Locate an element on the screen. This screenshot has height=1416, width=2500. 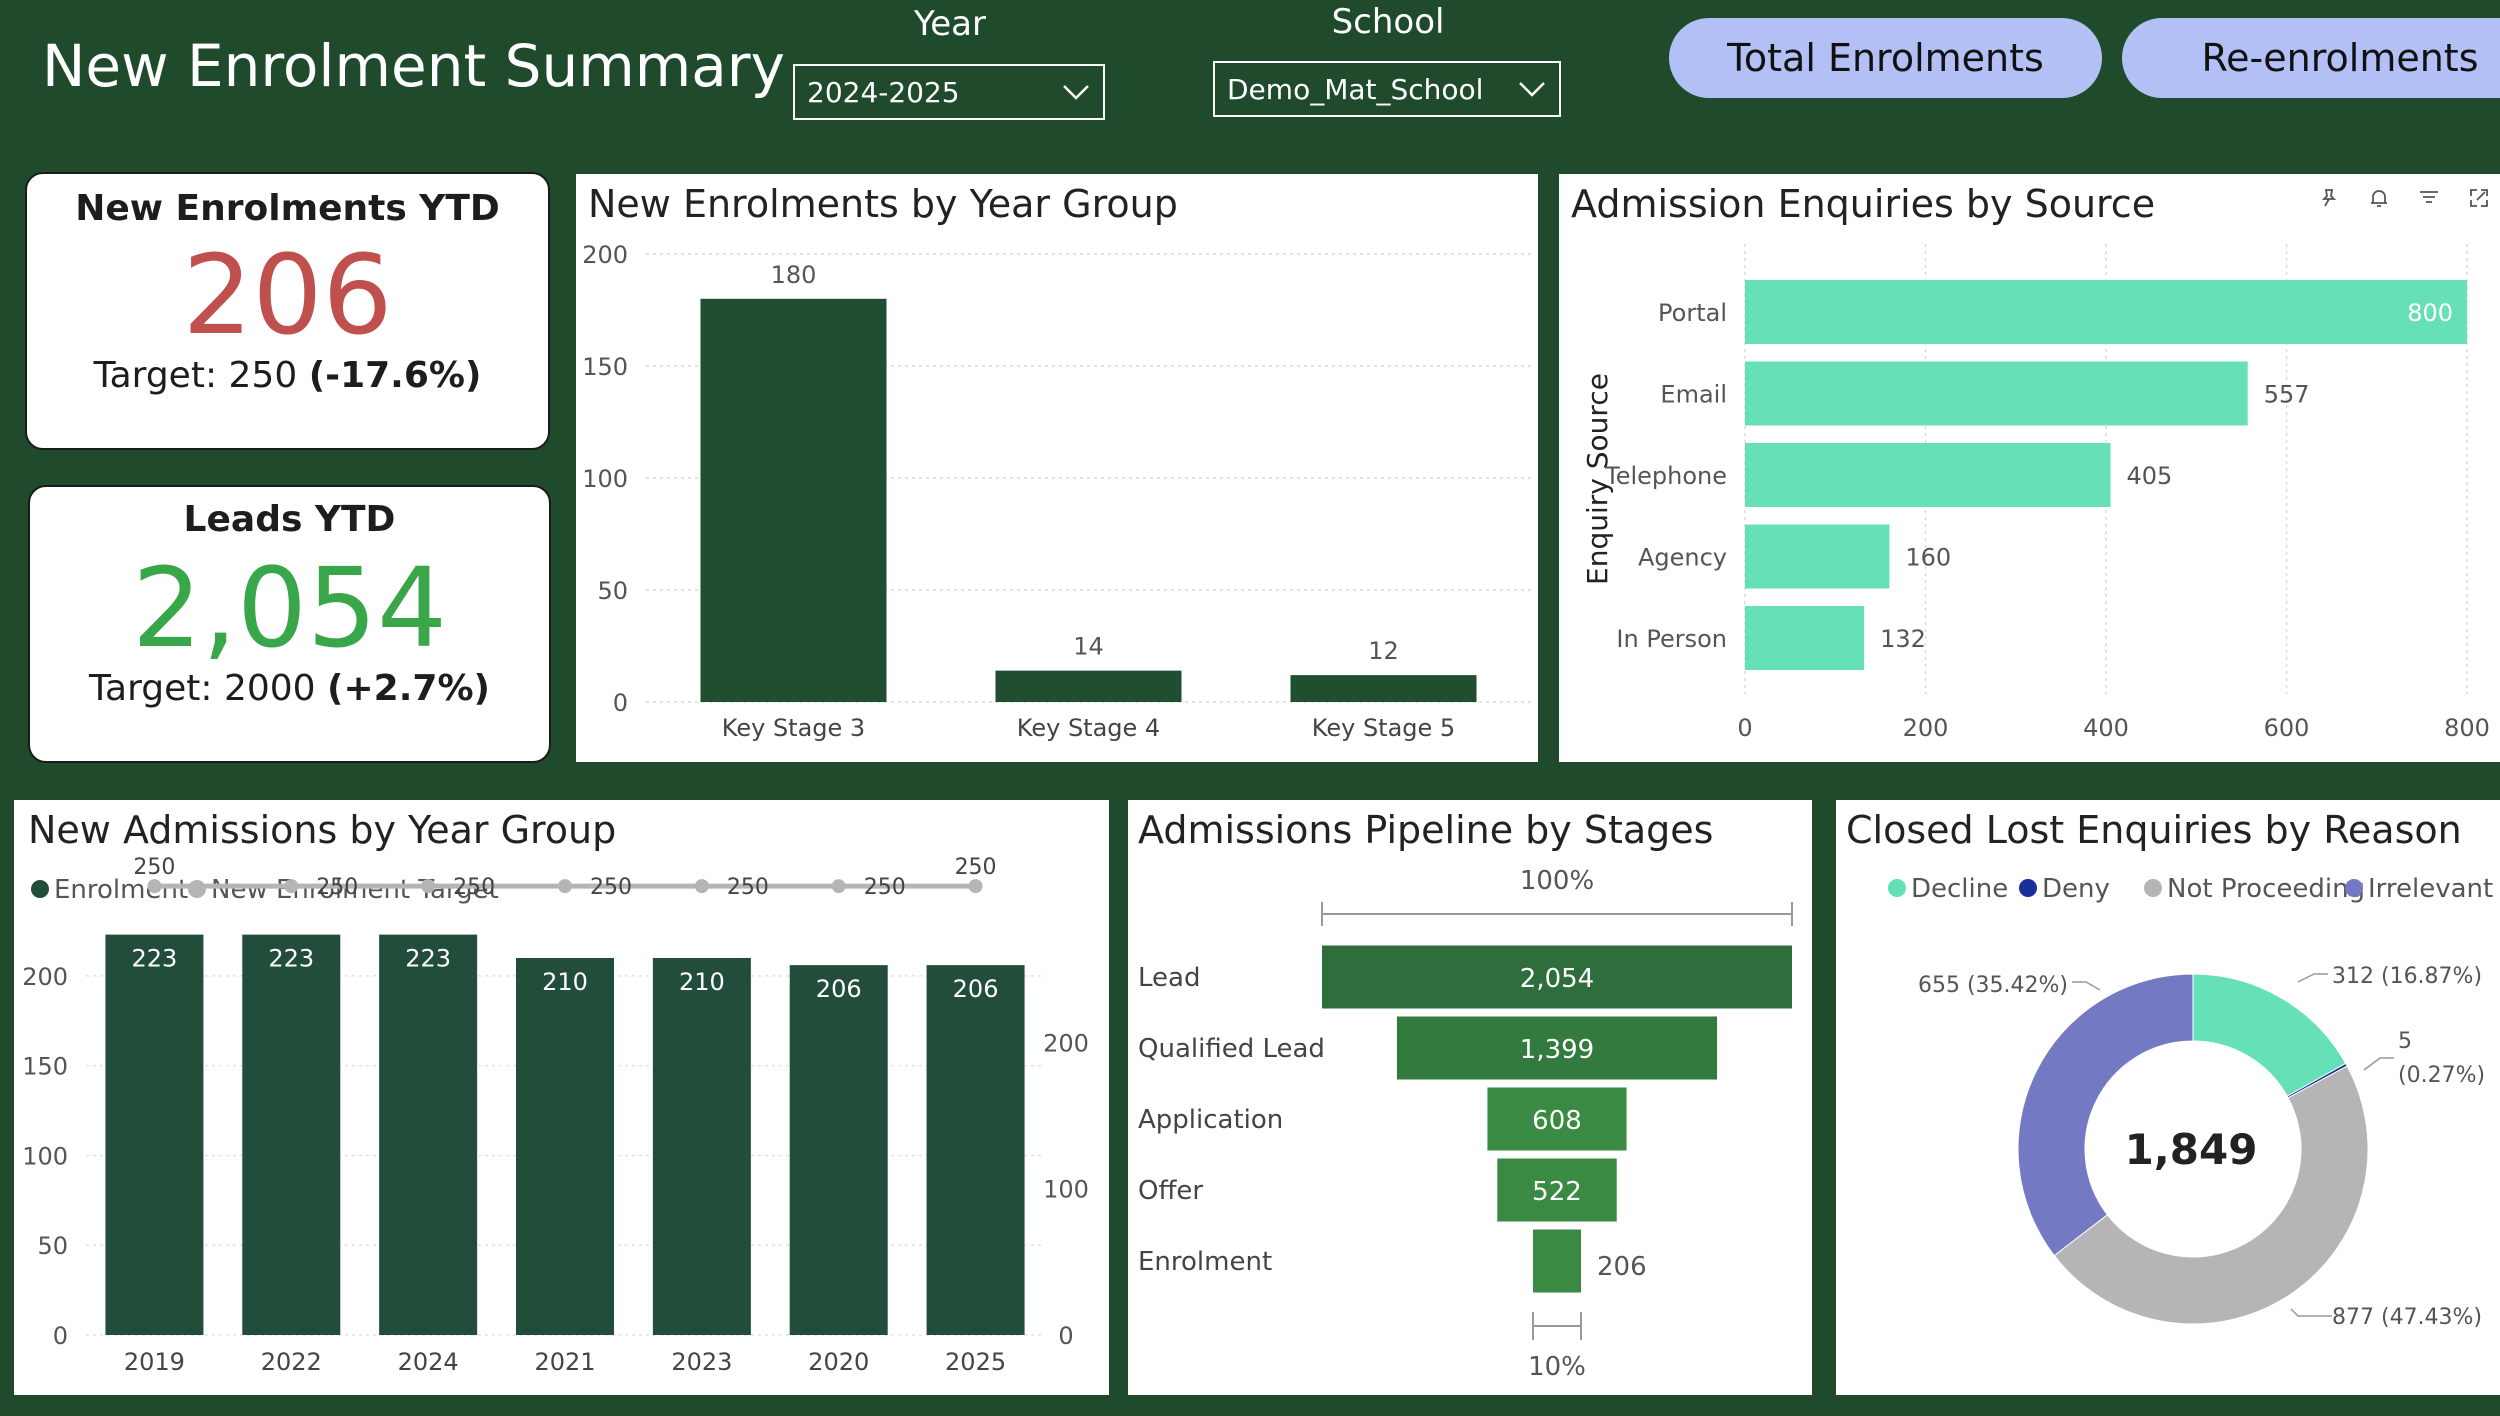
data-label: (0.27%) is located at coordinates (2441, 1075).